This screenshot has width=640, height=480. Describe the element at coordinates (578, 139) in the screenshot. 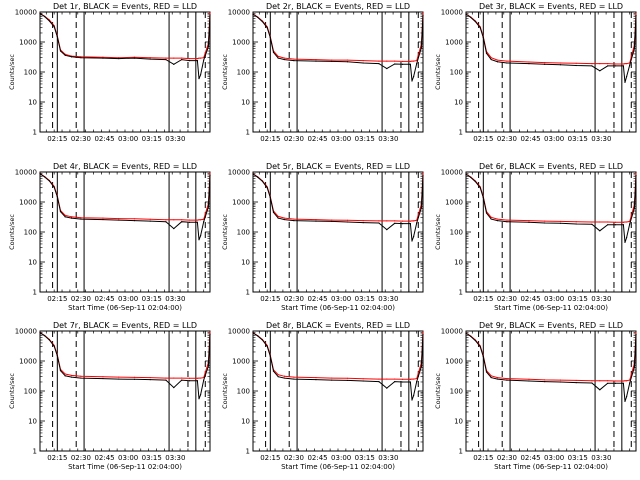

I see `x-tick-label: 03:15` at that location.